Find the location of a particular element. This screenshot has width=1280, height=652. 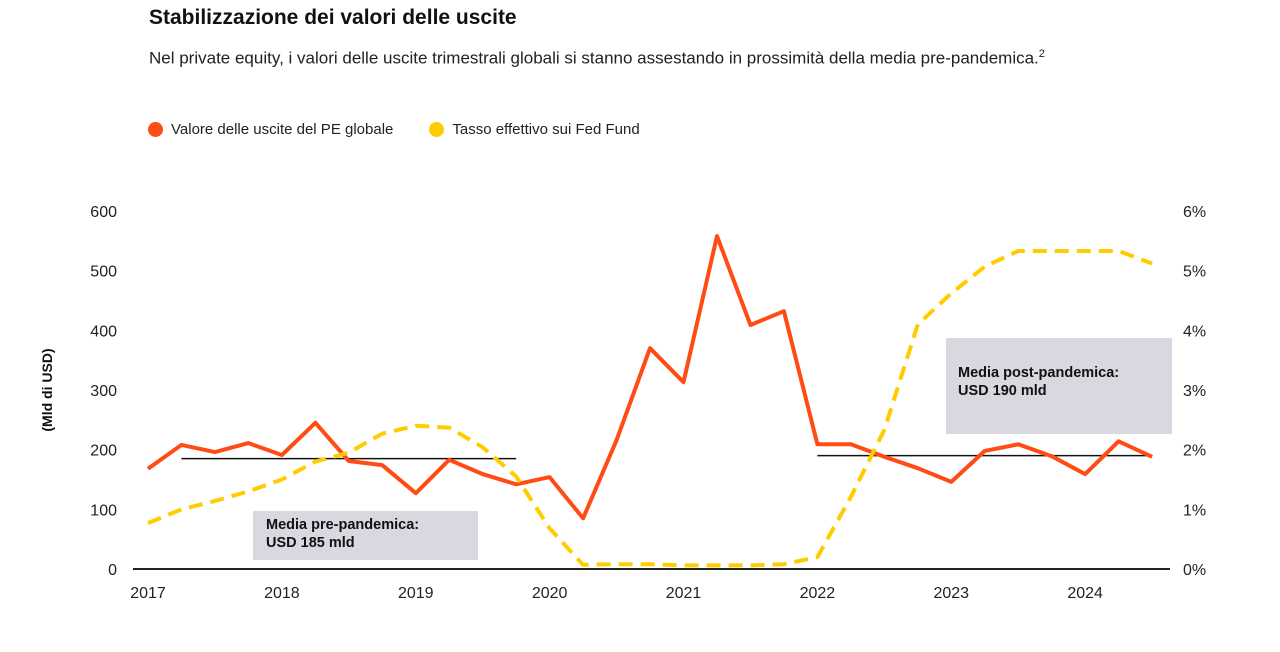

legend-item-exits: Valore delle uscite del PE globale is located at coordinates (270, 129).